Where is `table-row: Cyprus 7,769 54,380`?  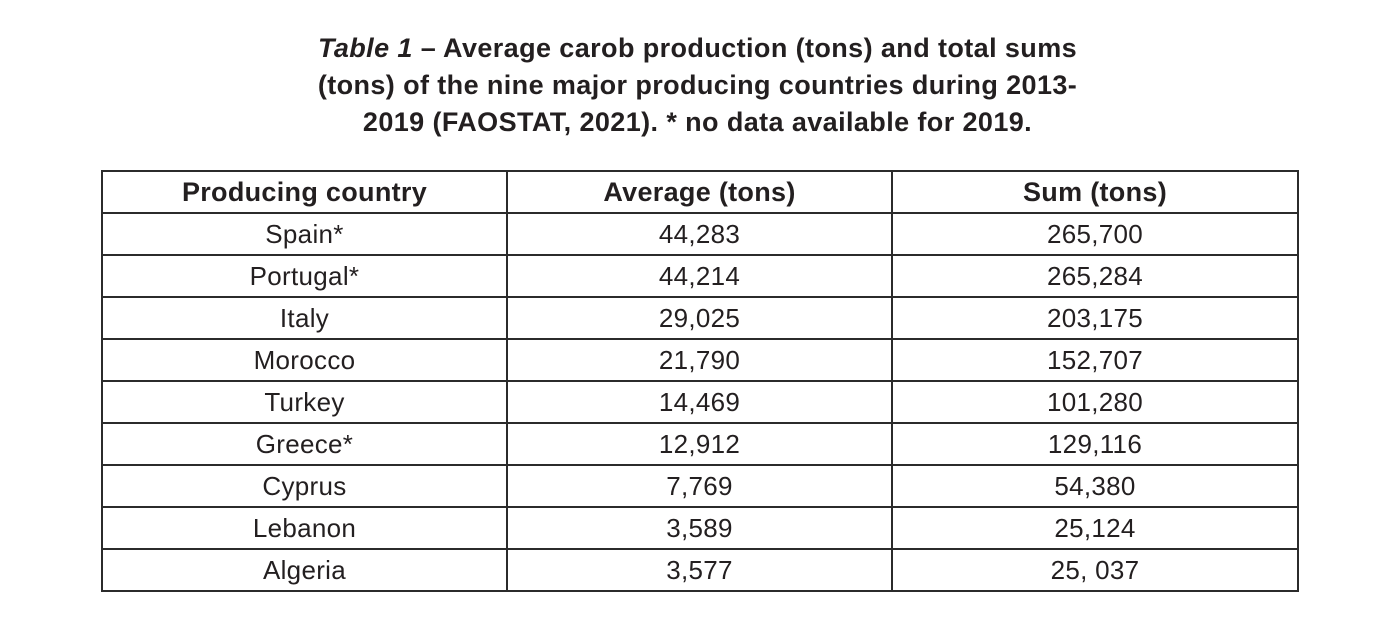 table-row: Cyprus 7,769 54,380 is located at coordinates (700, 486).